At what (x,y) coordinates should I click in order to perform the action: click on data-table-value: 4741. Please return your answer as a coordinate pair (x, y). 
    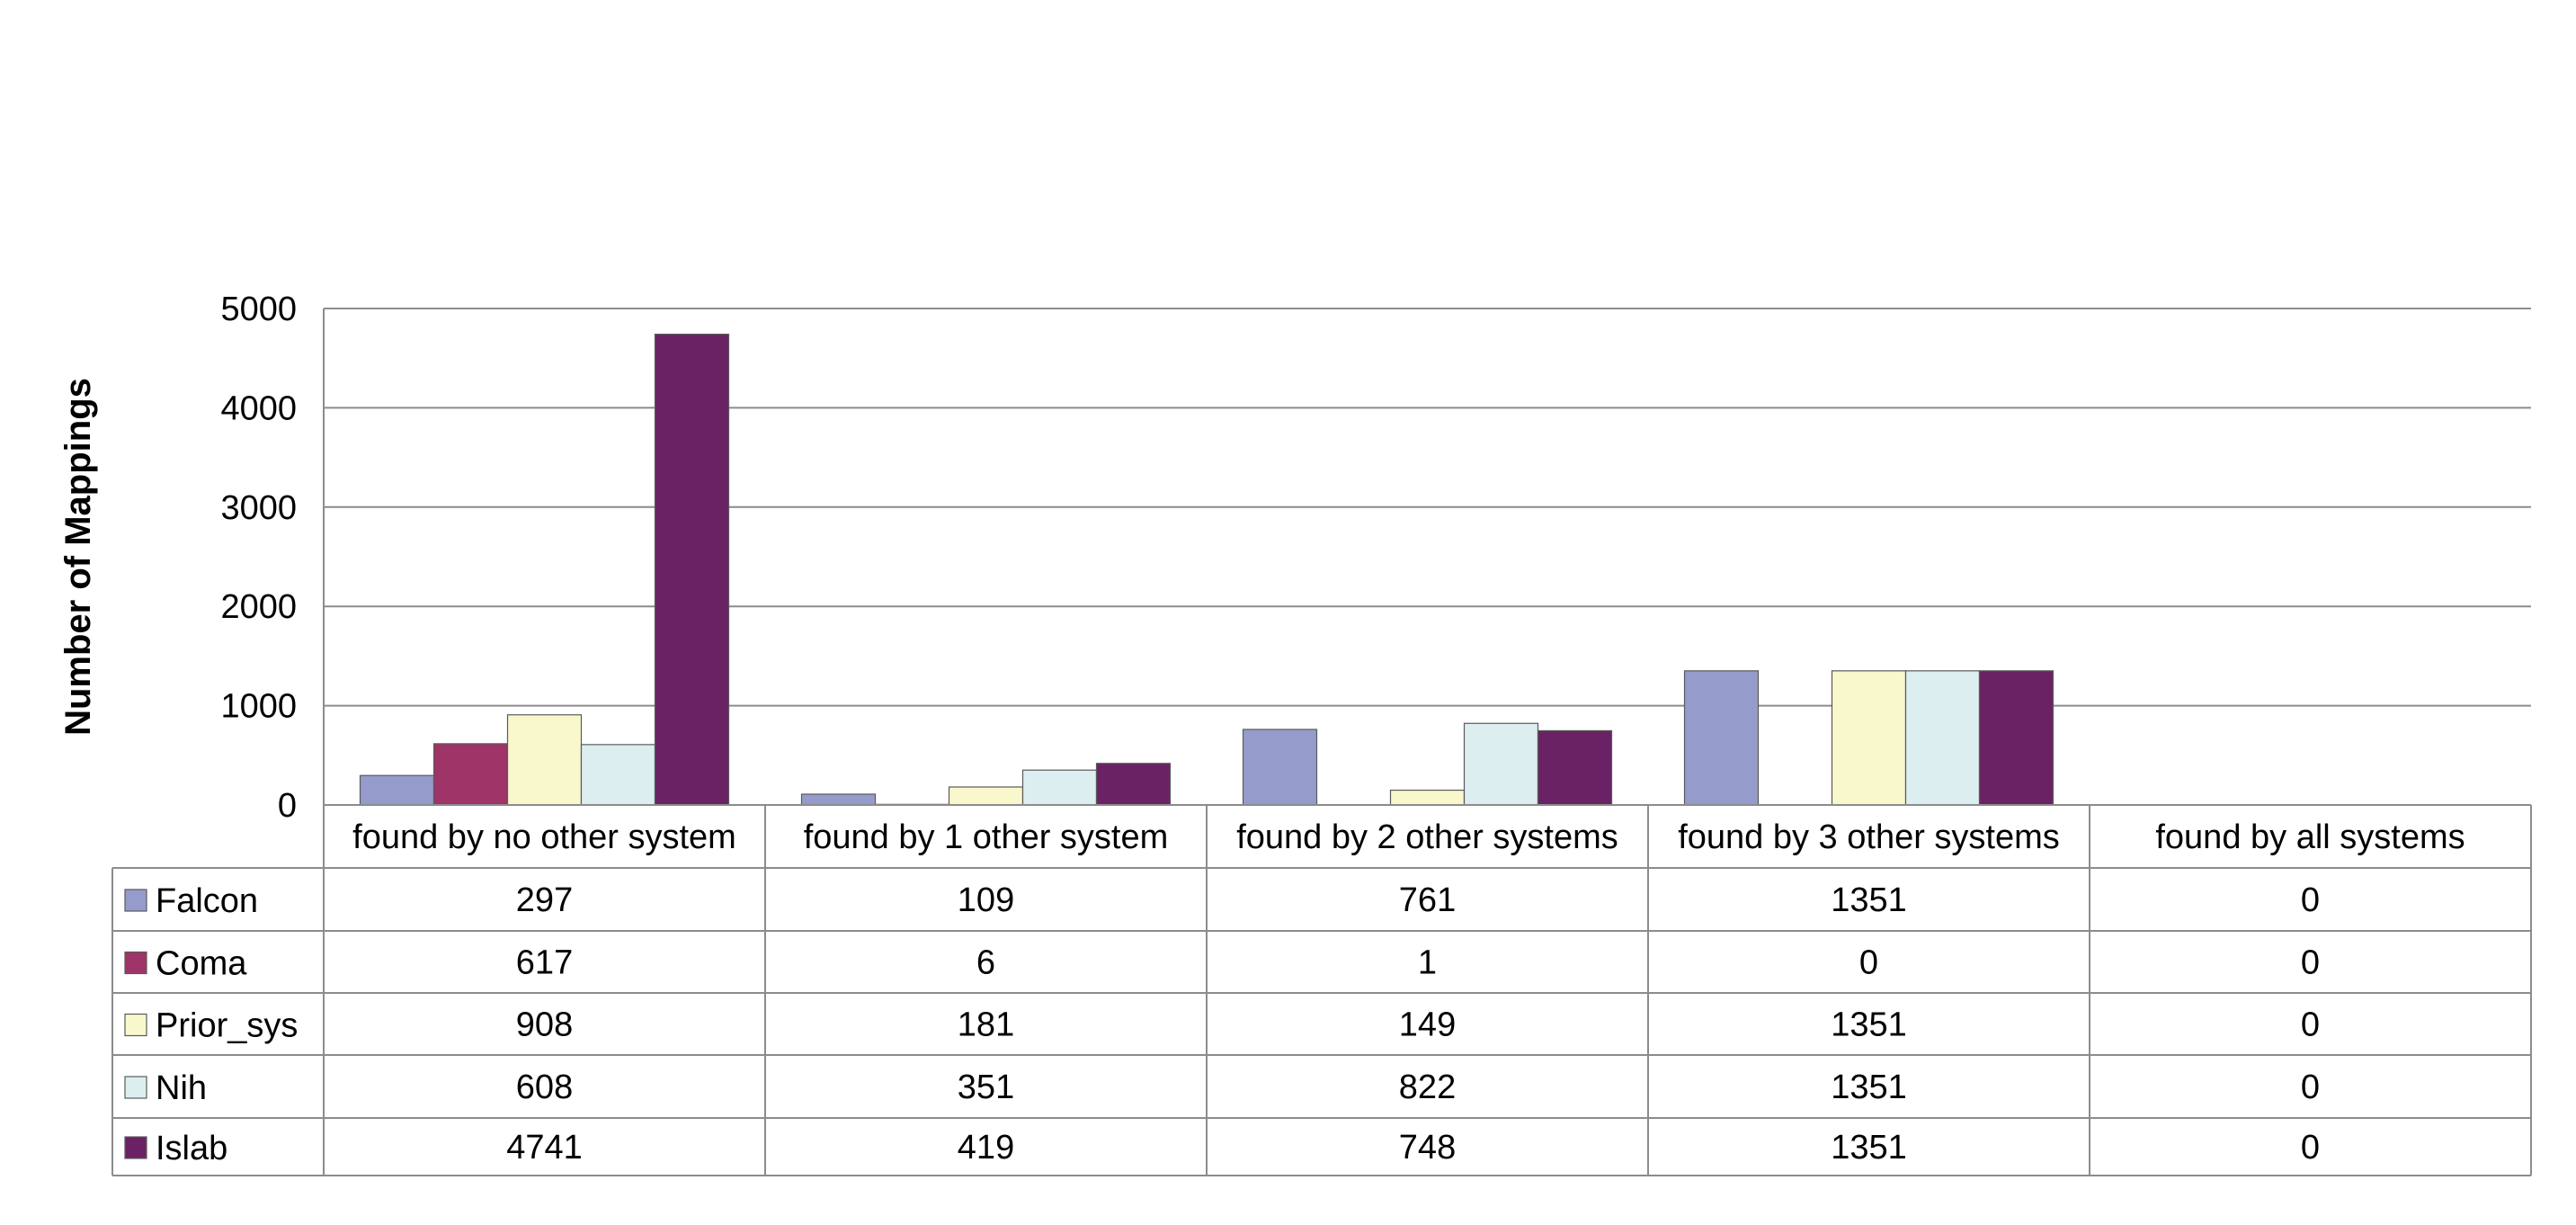
    Looking at the image, I should click on (545, 1148).